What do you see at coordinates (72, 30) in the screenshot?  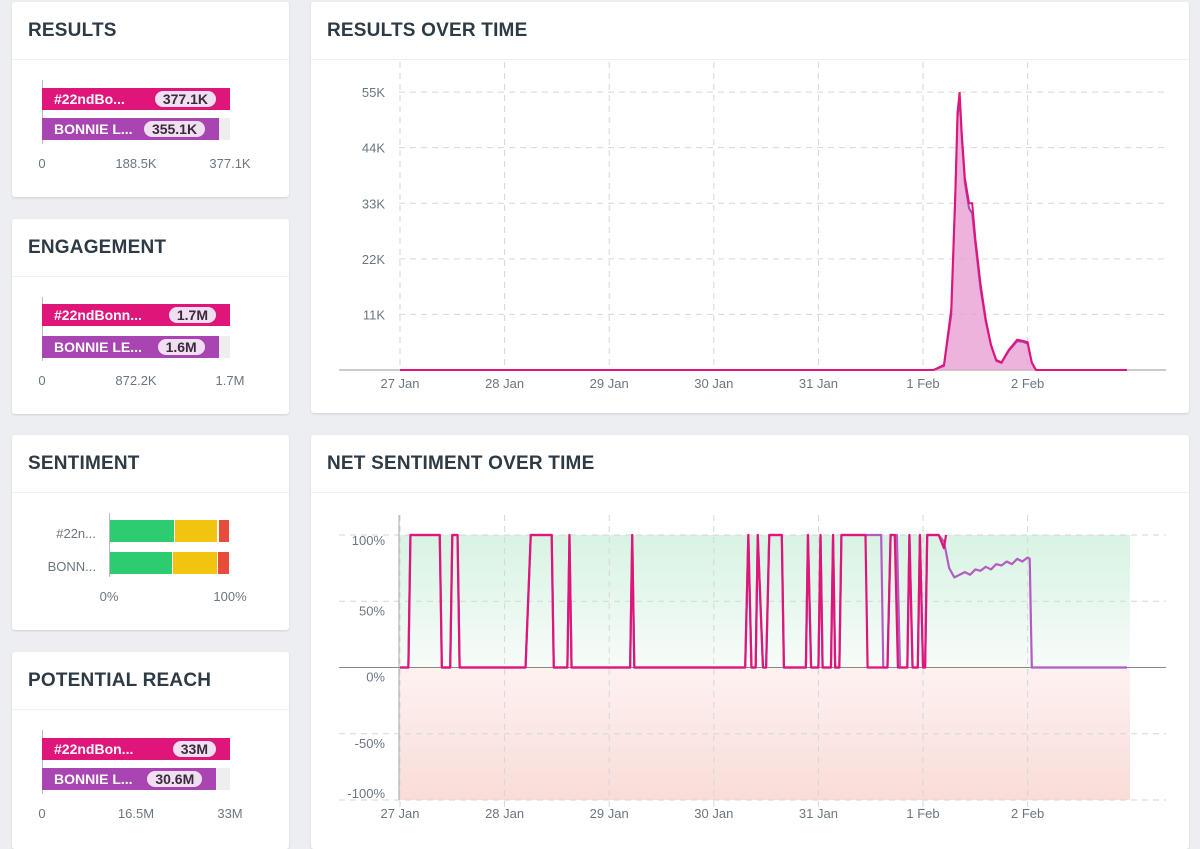 I see `results-title: RESULTS` at bounding box center [72, 30].